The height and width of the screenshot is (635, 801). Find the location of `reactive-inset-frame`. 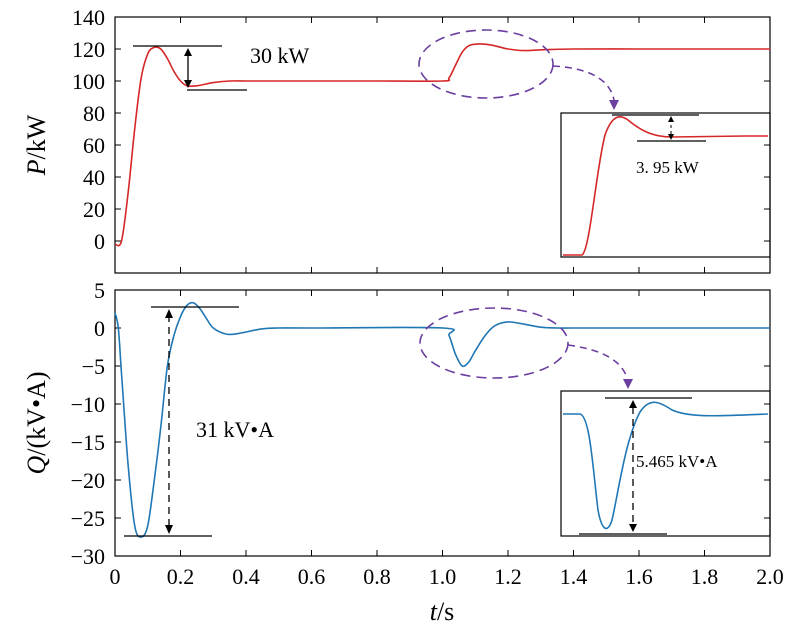

reactive-inset-frame is located at coordinates (665, 463).